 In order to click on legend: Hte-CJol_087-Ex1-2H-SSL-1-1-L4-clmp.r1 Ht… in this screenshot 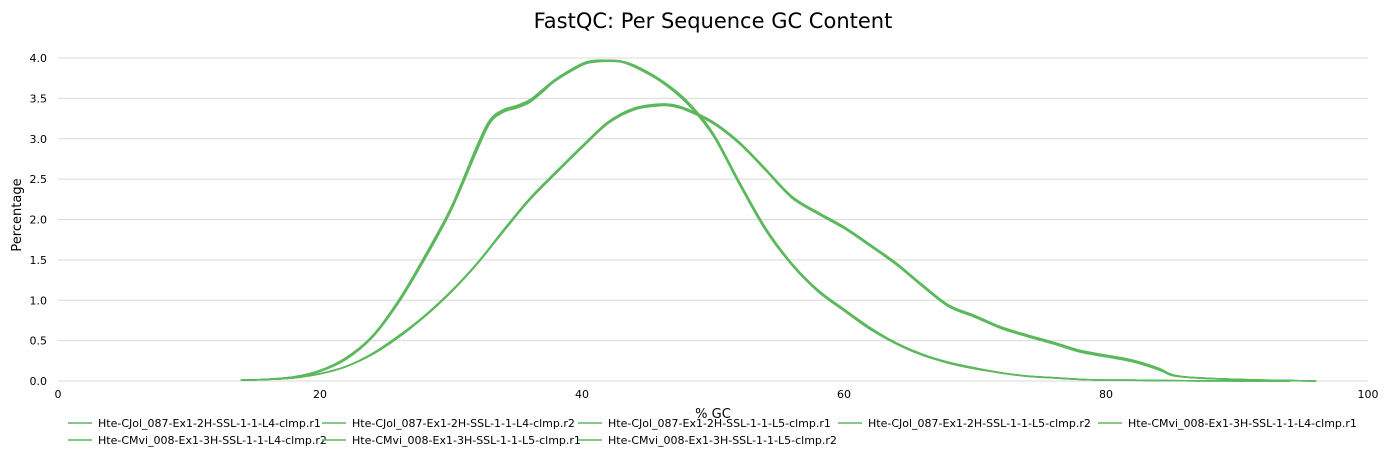, I will do `click(712, 432)`.